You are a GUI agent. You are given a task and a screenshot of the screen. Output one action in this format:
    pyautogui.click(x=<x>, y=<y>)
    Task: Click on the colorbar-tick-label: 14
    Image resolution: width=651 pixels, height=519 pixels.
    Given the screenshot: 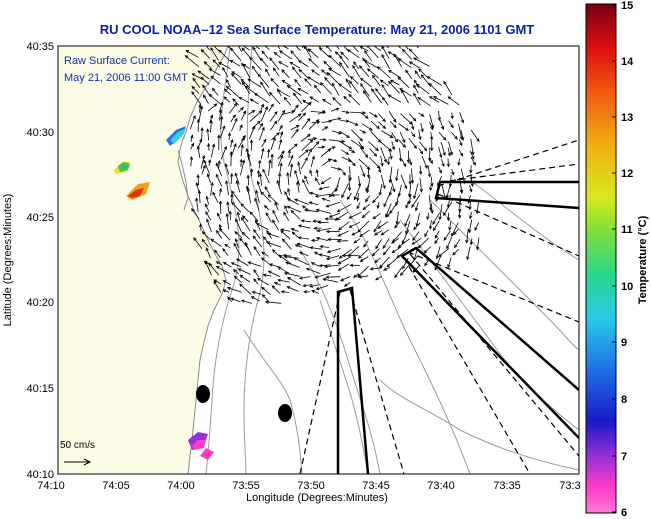 What is the action you would take?
    pyautogui.click(x=627, y=62)
    